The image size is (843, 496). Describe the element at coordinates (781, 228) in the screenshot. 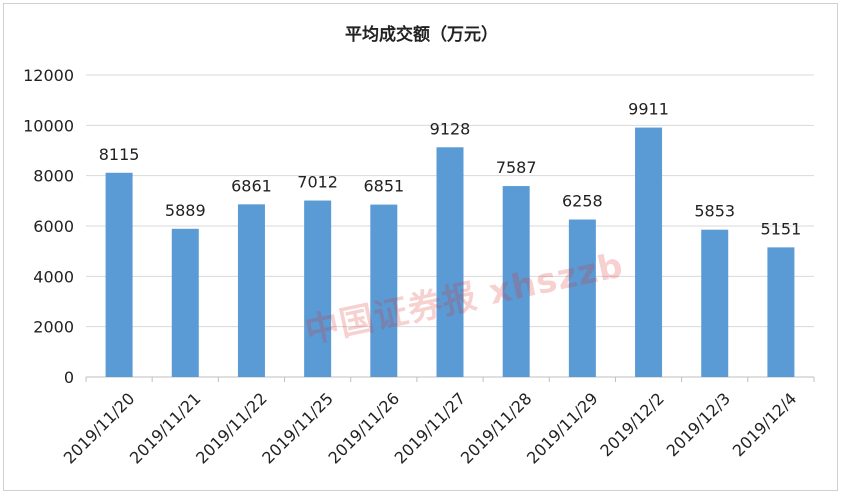

I see `data-label: 5151` at that location.